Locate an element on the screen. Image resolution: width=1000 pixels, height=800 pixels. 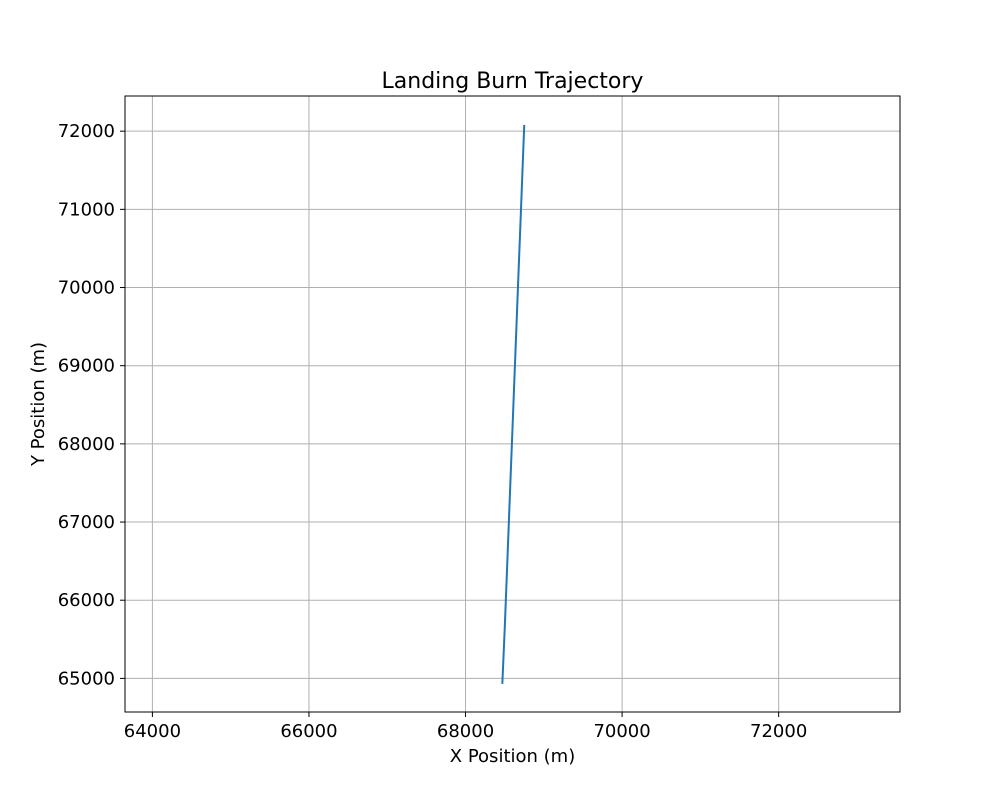
trajectory-line is located at coordinates (513, 404).